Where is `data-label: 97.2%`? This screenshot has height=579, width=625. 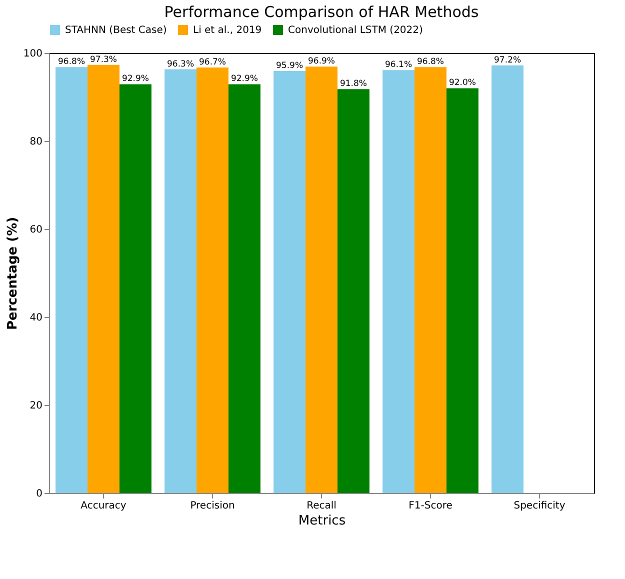 data-label: 97.2% is located at coordinates (508, 60).